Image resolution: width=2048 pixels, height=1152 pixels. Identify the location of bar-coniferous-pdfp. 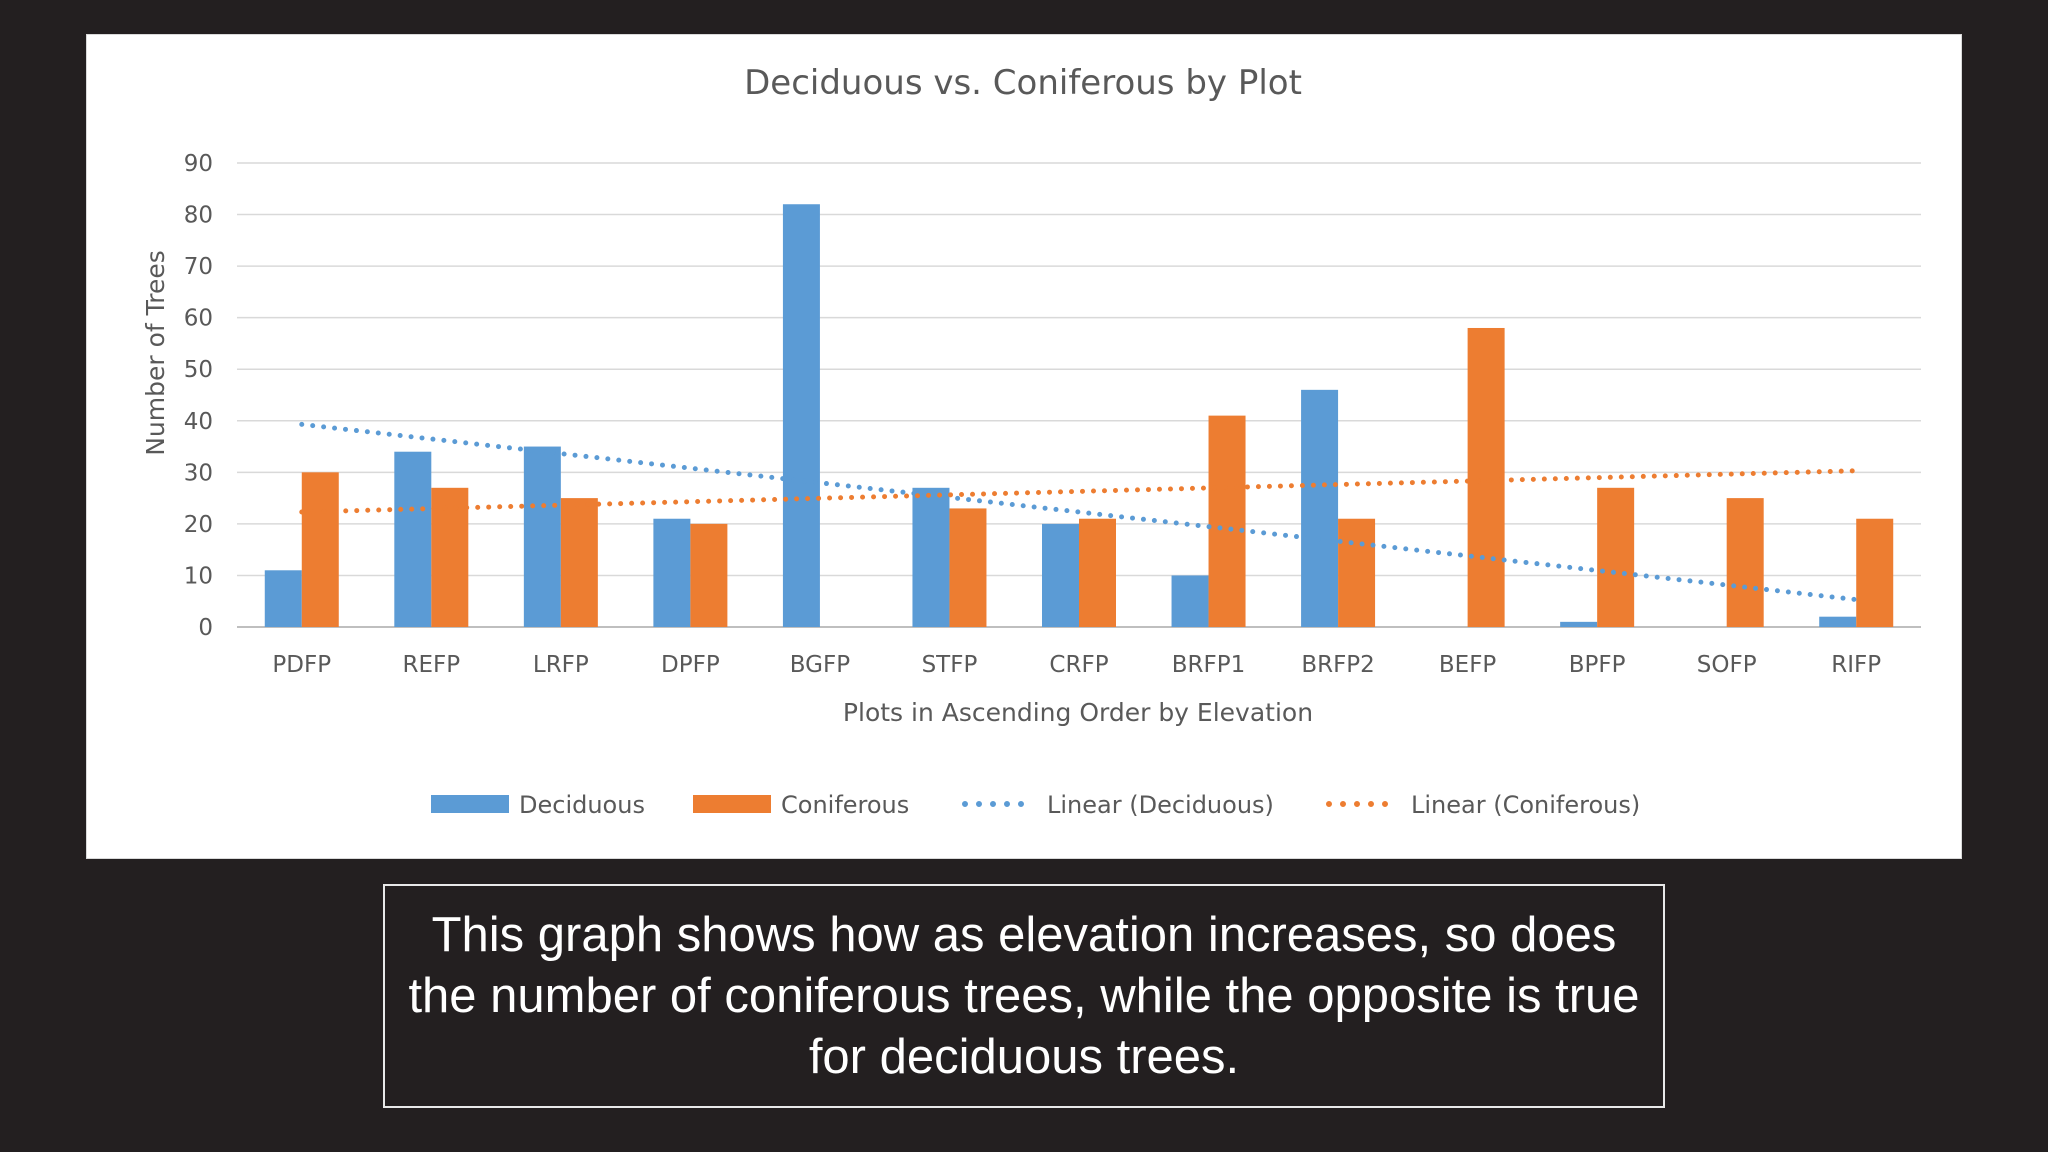
(320, 549).